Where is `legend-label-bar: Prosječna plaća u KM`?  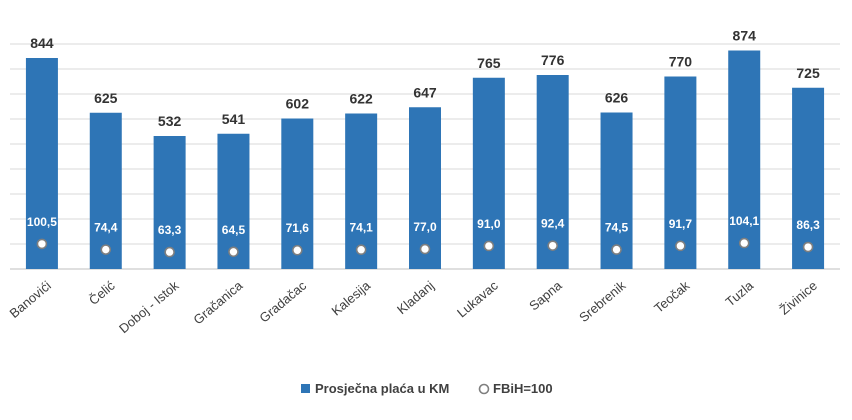 legend-label-bar: Prosječna plaća u KM is located at coordinates (382, 388).